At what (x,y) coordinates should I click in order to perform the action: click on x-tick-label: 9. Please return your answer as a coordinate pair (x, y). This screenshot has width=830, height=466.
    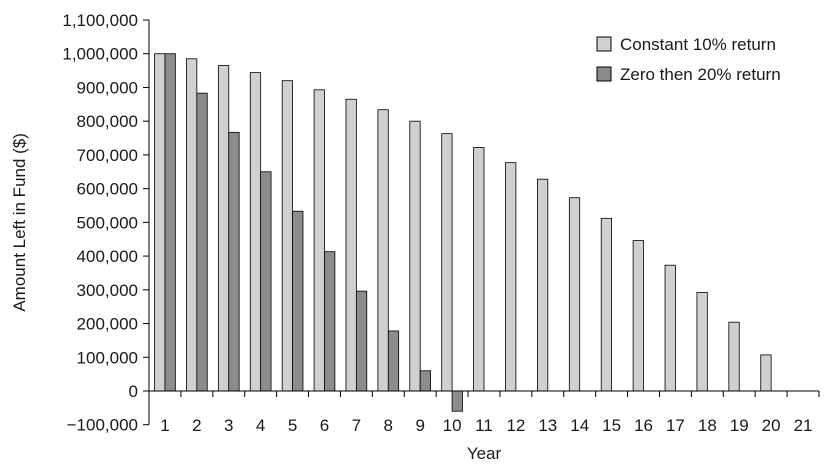
    Looking at the image, I should click on (419, 425).